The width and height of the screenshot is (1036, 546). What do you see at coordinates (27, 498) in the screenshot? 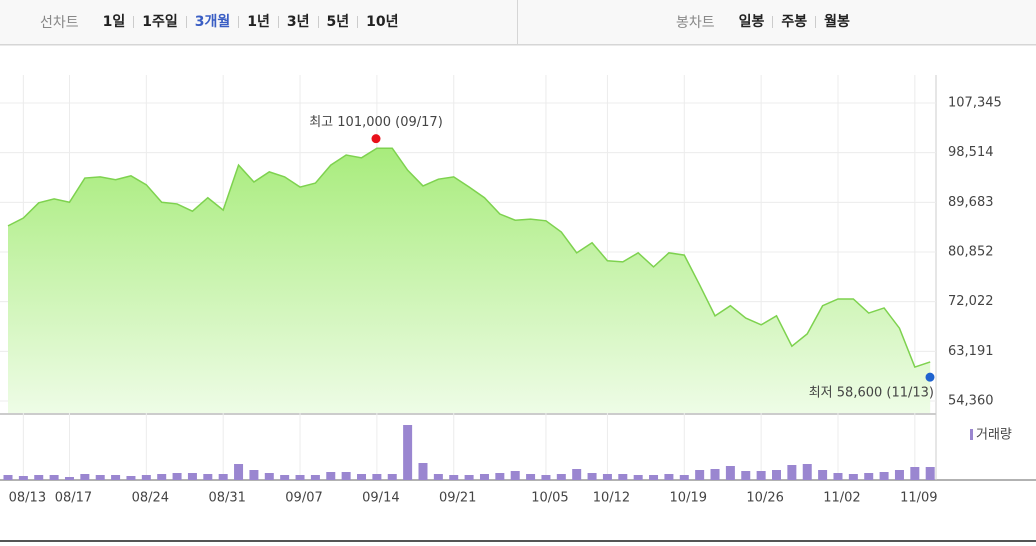
I see `x-tick-label: 08/13` at bounding box center [27, 498].